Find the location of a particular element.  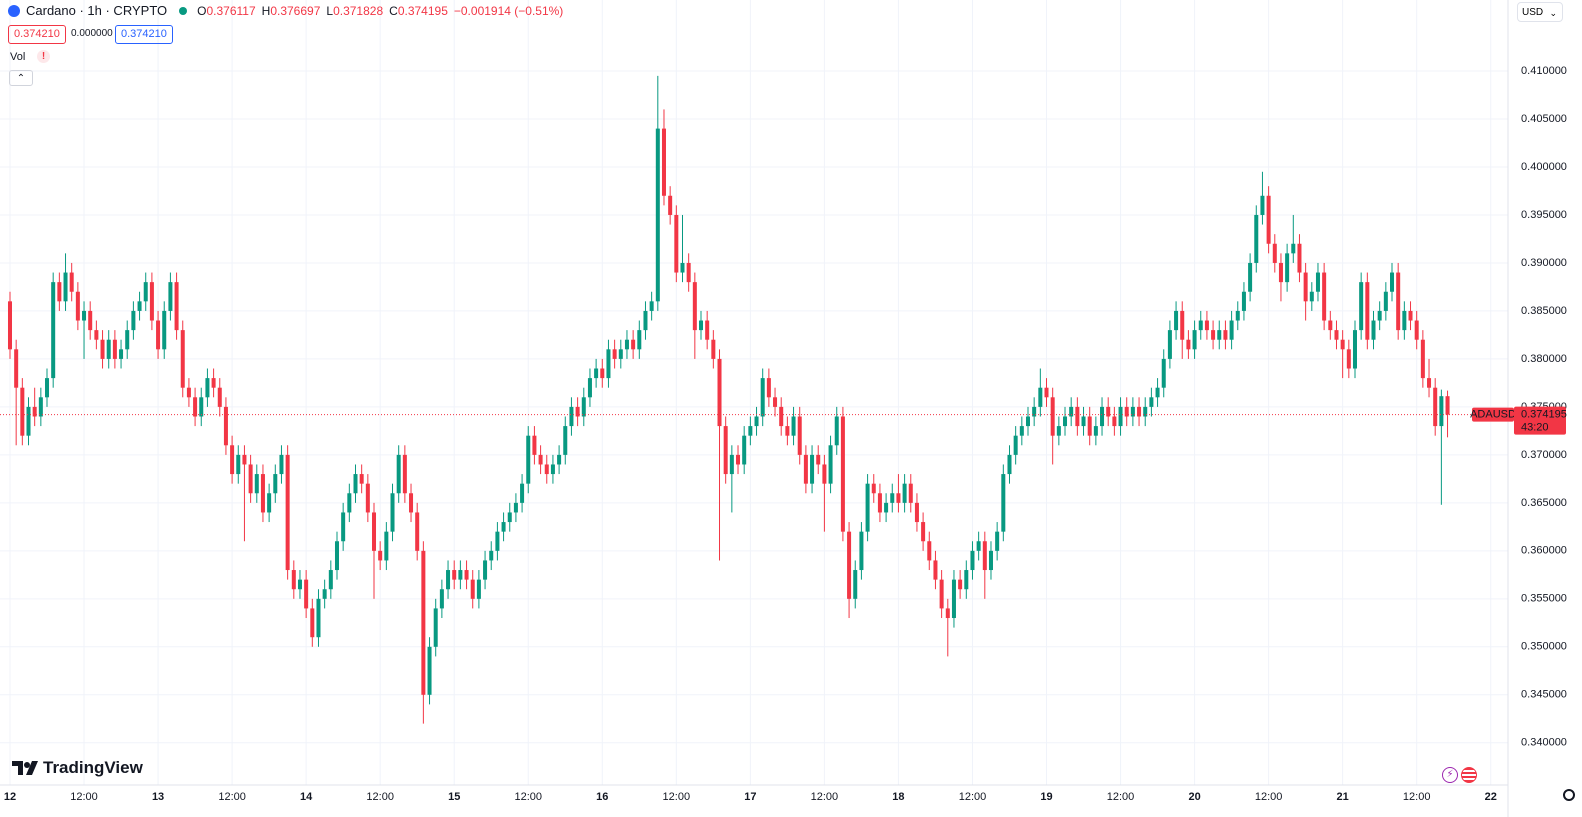

x-tick-label: 18 is located at coordinates (898, 797).